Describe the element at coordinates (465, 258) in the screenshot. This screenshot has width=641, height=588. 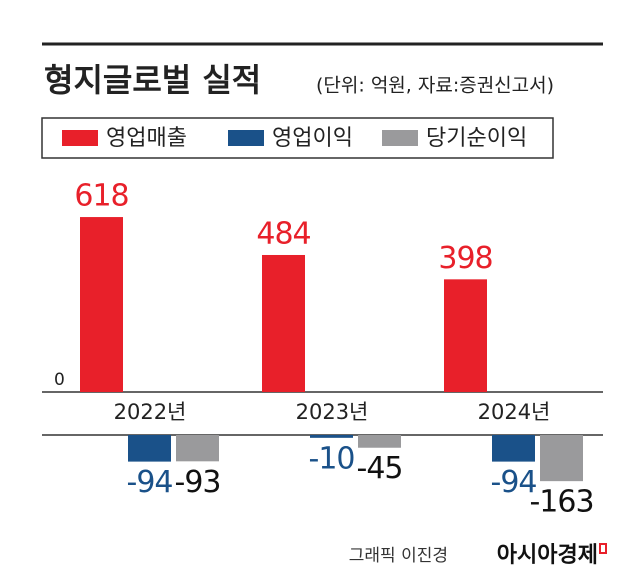
I see `data-label: 398` at that location.